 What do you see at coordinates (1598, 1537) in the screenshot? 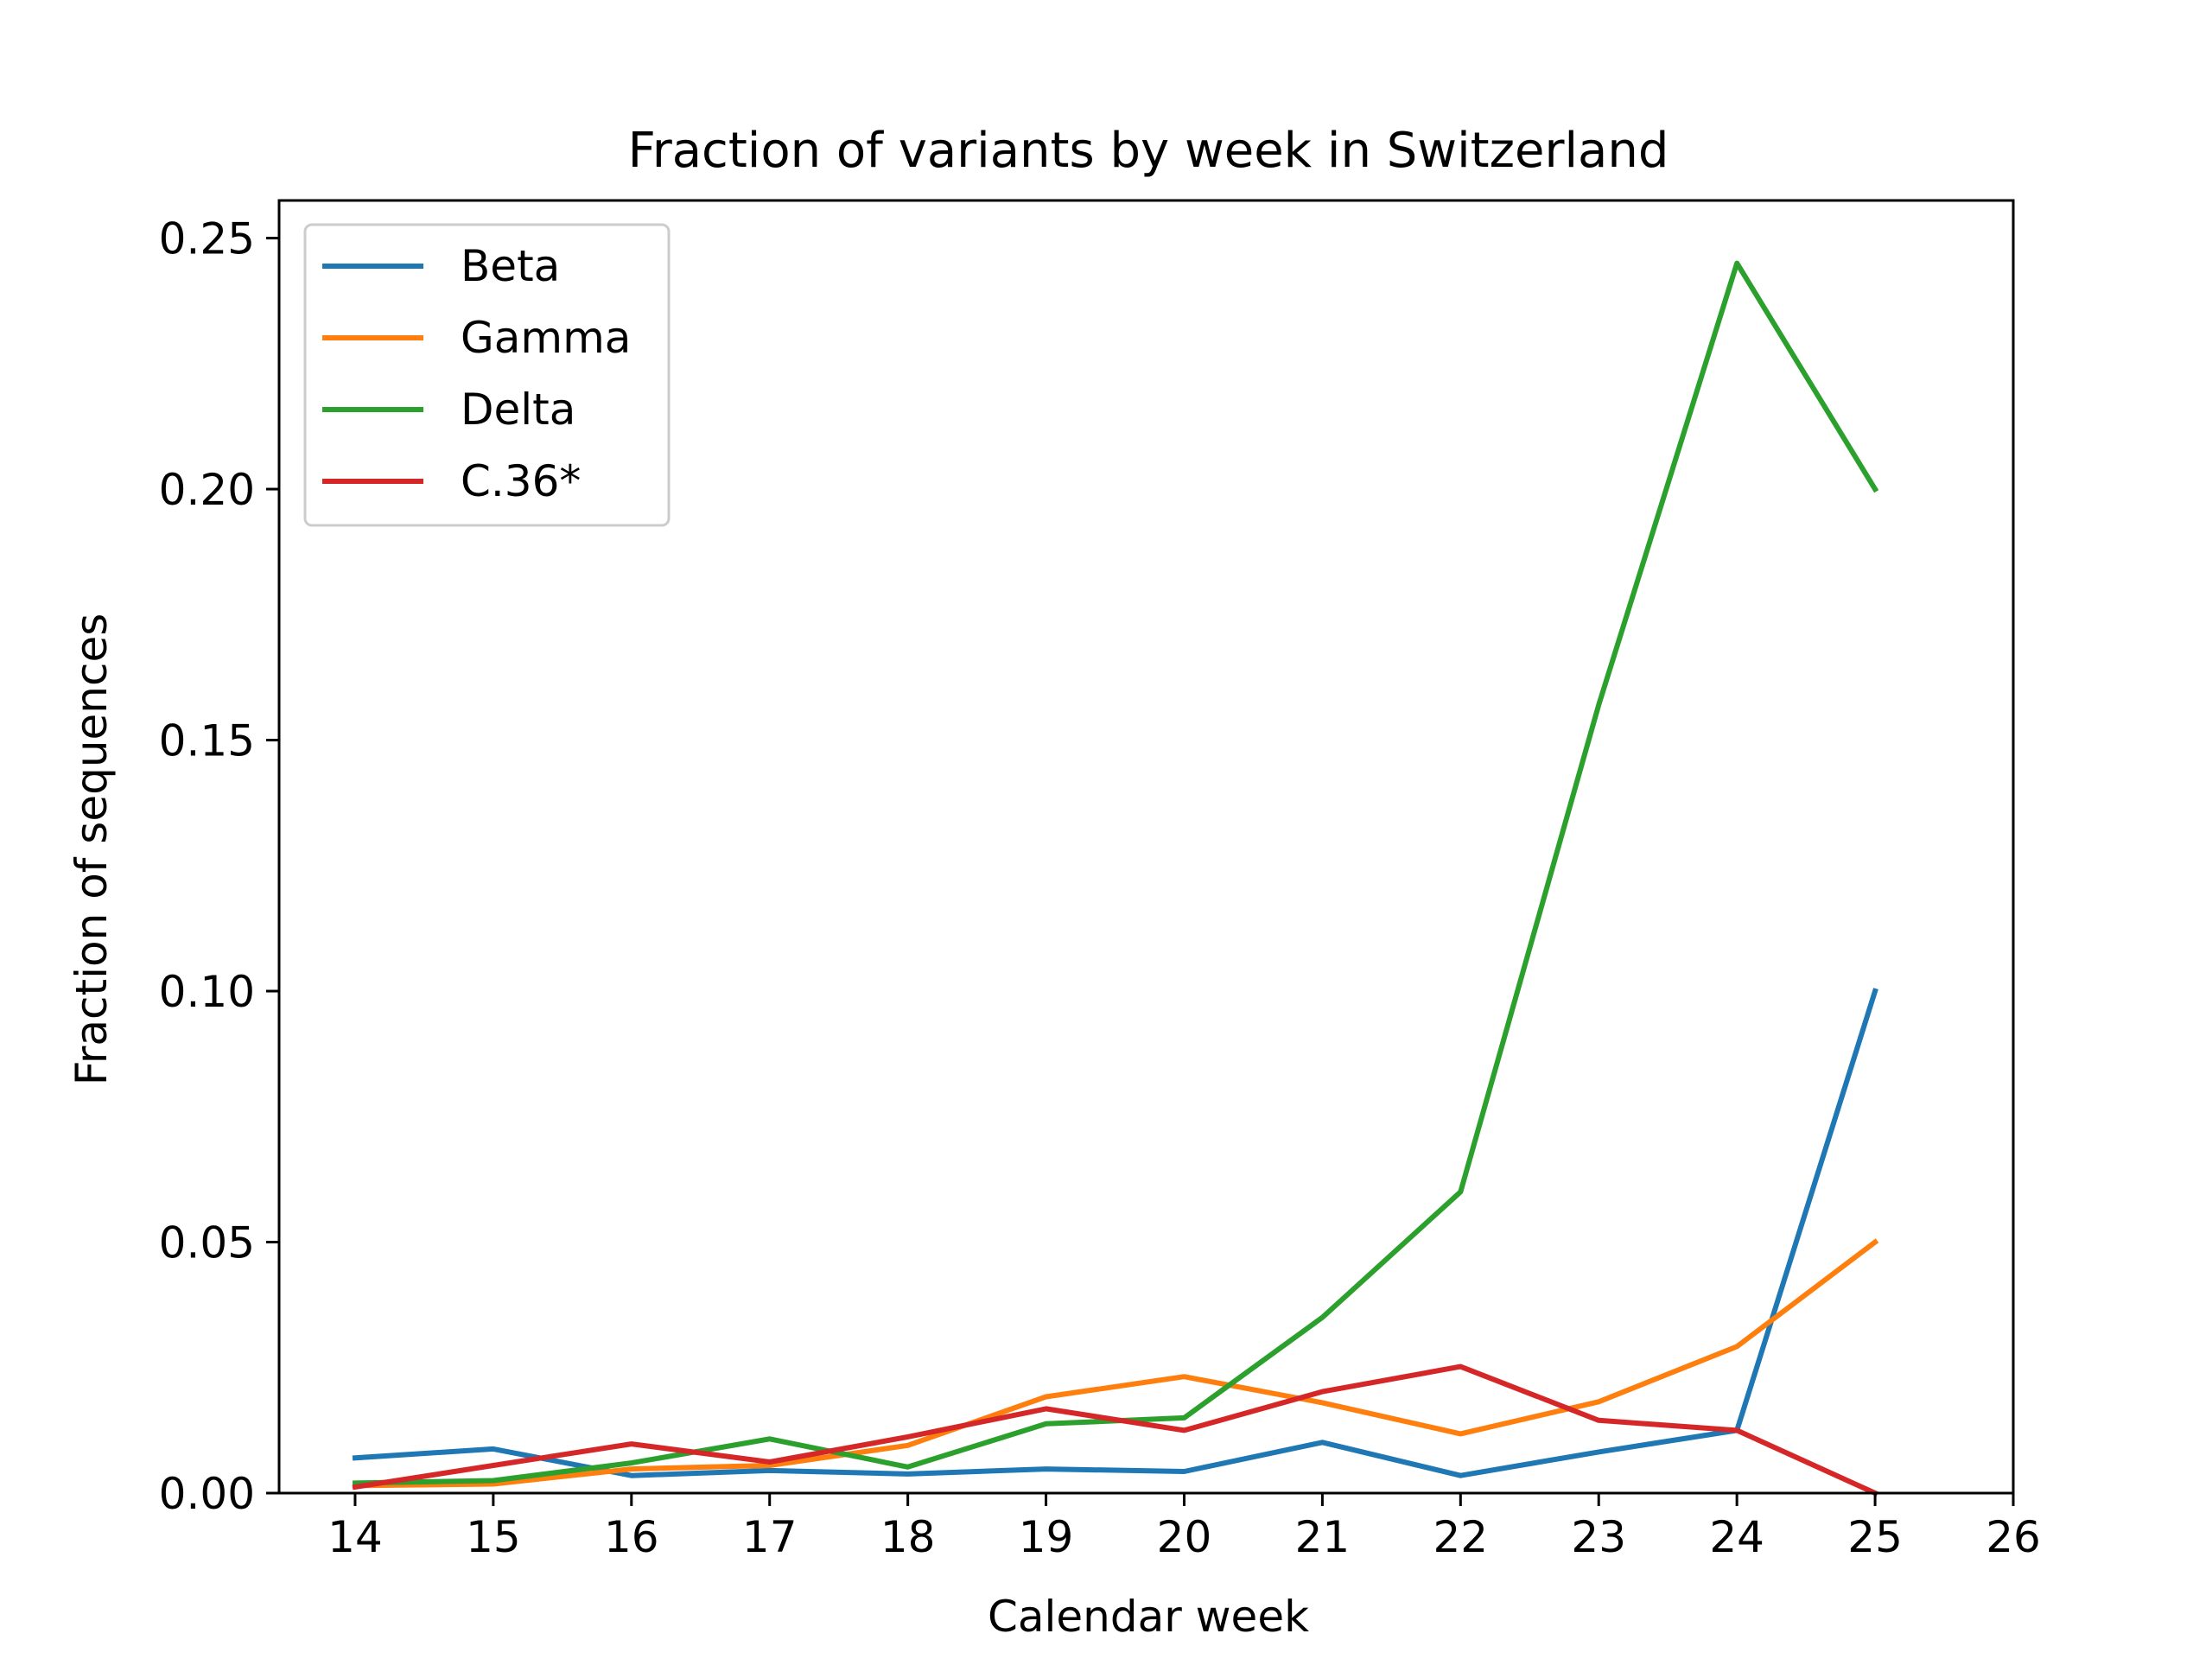
I see `x-tick-label: 23` at bounding box center [1598, 1537].